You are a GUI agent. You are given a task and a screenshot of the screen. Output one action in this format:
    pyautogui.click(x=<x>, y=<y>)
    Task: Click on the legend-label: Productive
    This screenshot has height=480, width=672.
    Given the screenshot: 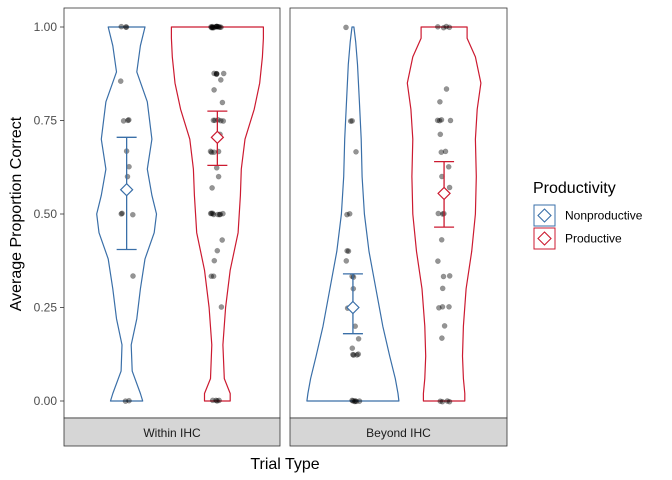 What is the action you would take?
    pyautogui.click(x=593, y=239)
    